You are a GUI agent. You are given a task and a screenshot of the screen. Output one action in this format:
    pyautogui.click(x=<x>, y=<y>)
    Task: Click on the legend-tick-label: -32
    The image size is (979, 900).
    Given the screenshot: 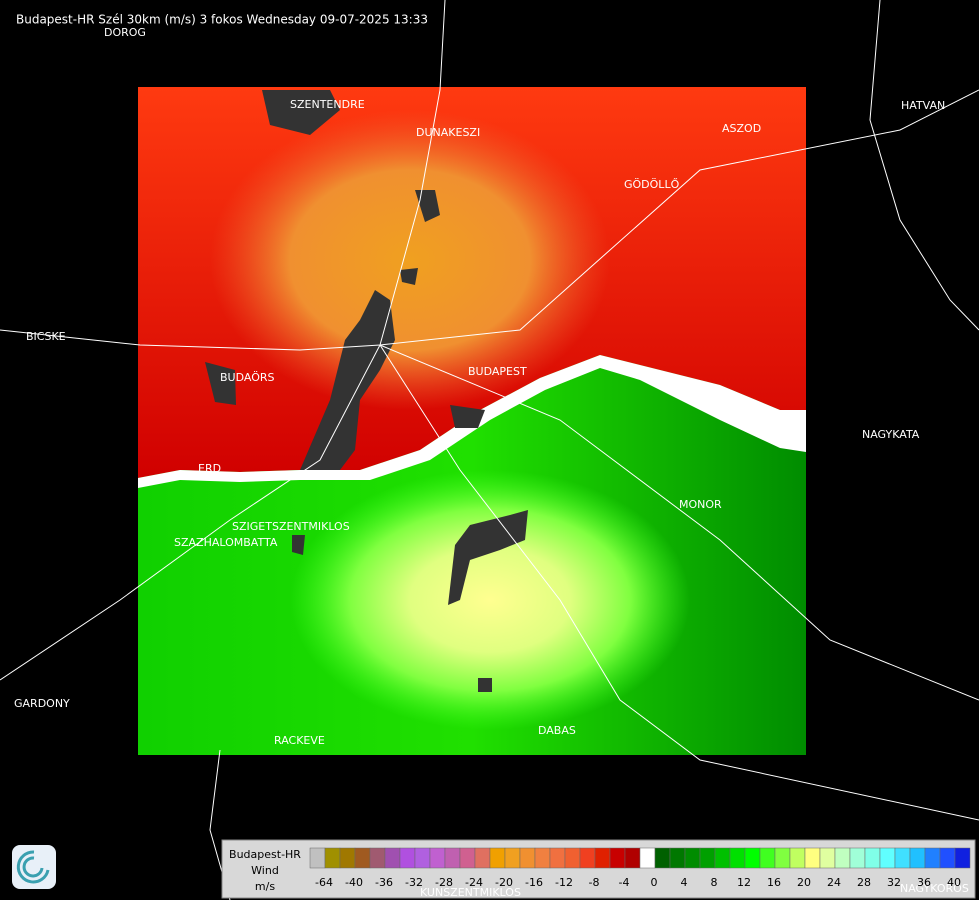 What is the action you would take?
    pyautogui.click(x=414, y=882)
    